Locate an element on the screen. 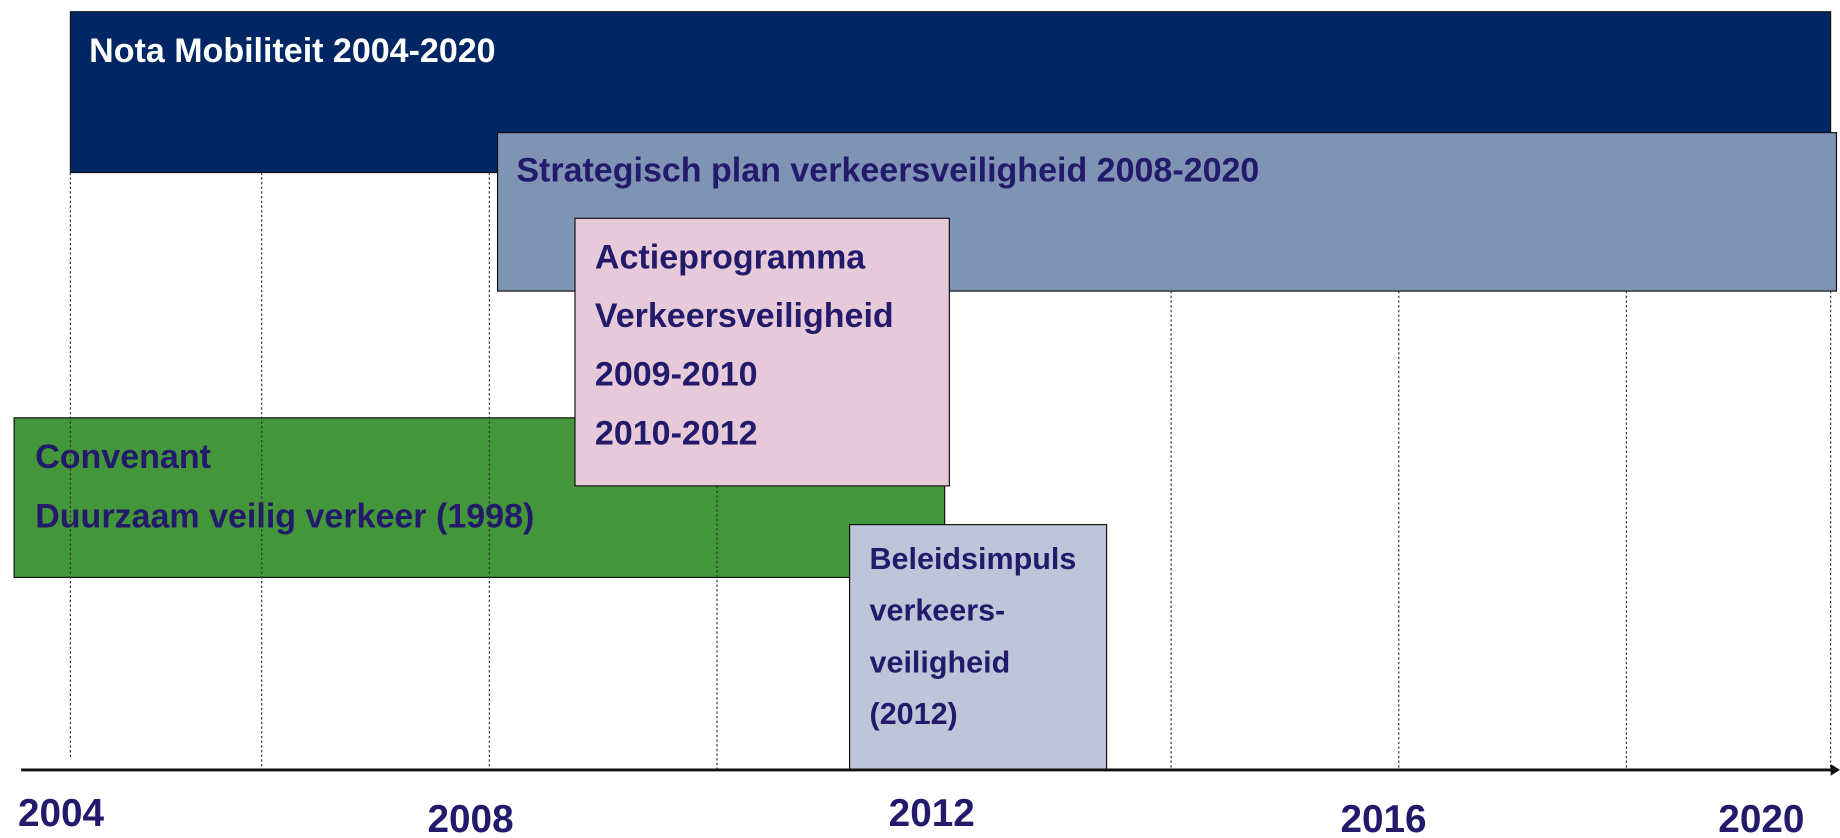  actie-box is located at coordinates (762, 352).